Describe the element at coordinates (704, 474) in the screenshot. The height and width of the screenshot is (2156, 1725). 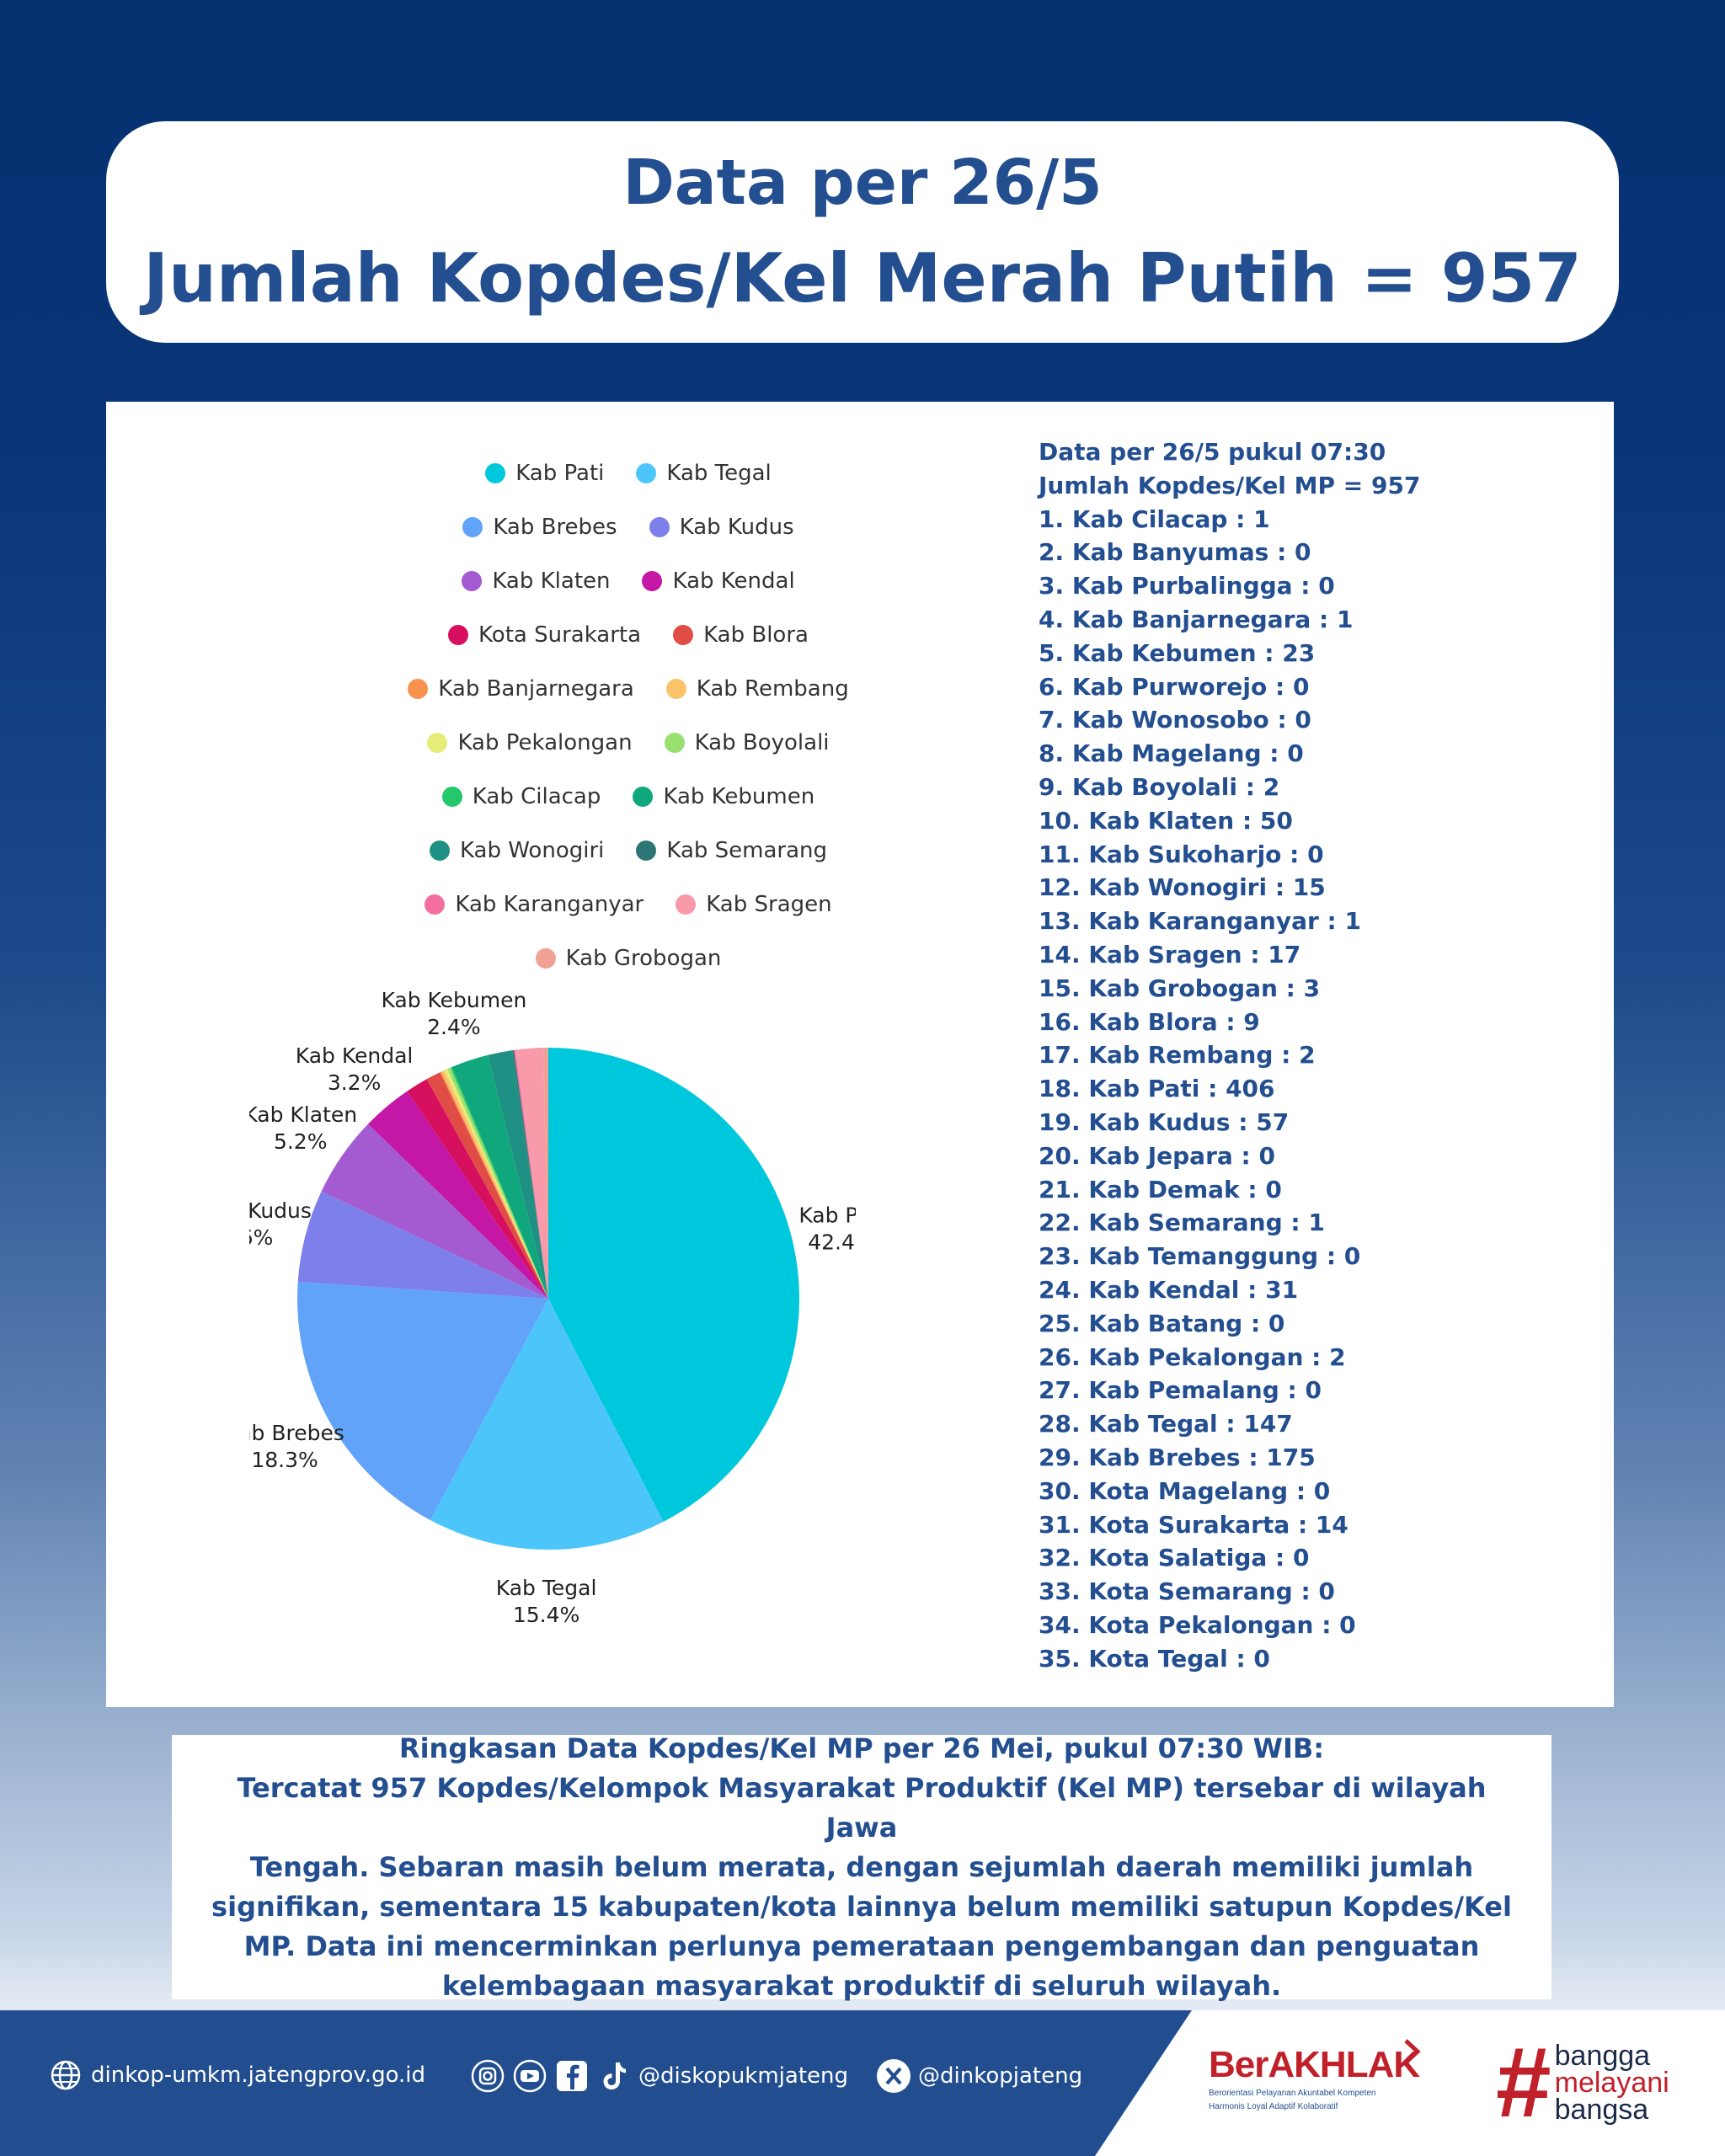
I see `legend-item: Kab Tegal` at that location.